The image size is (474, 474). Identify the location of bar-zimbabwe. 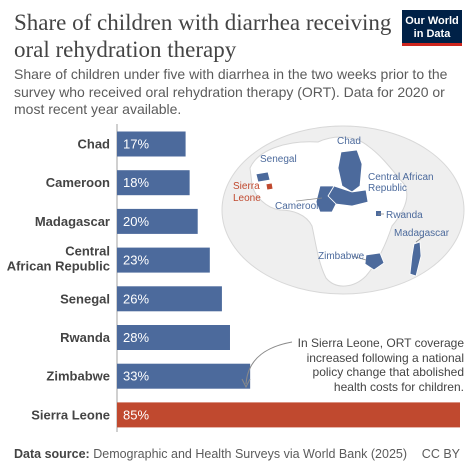
(184, 376).